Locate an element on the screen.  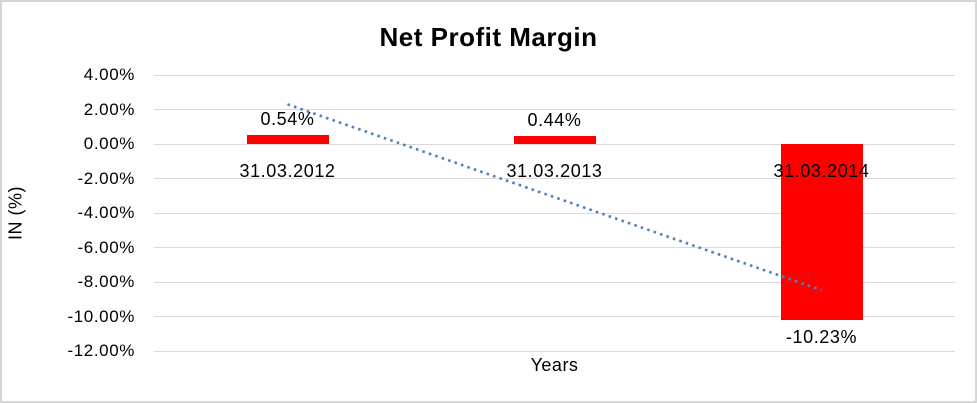
y-tick-label: 0.00% is located at coordinates (109, 143).